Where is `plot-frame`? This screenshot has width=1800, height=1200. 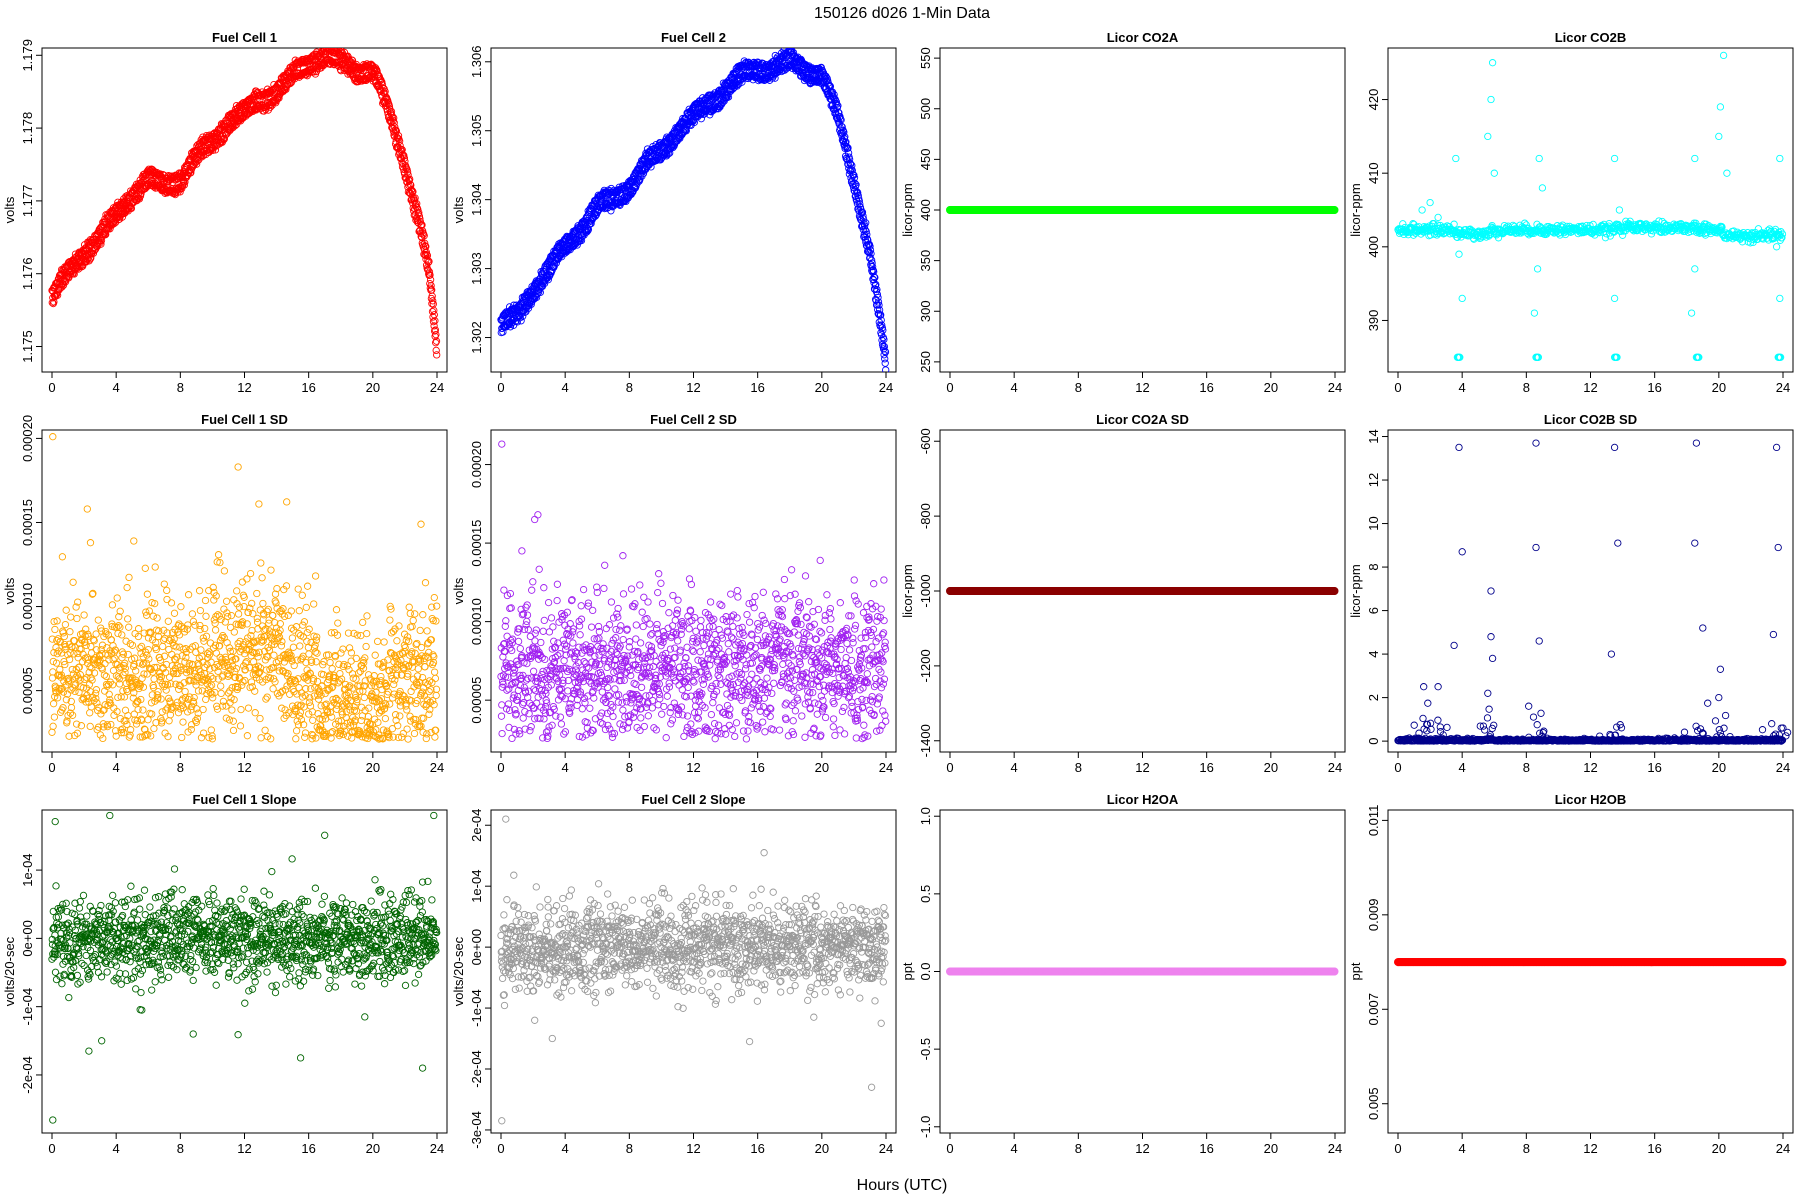
plot-frame is located at coordinates (1590, 210).